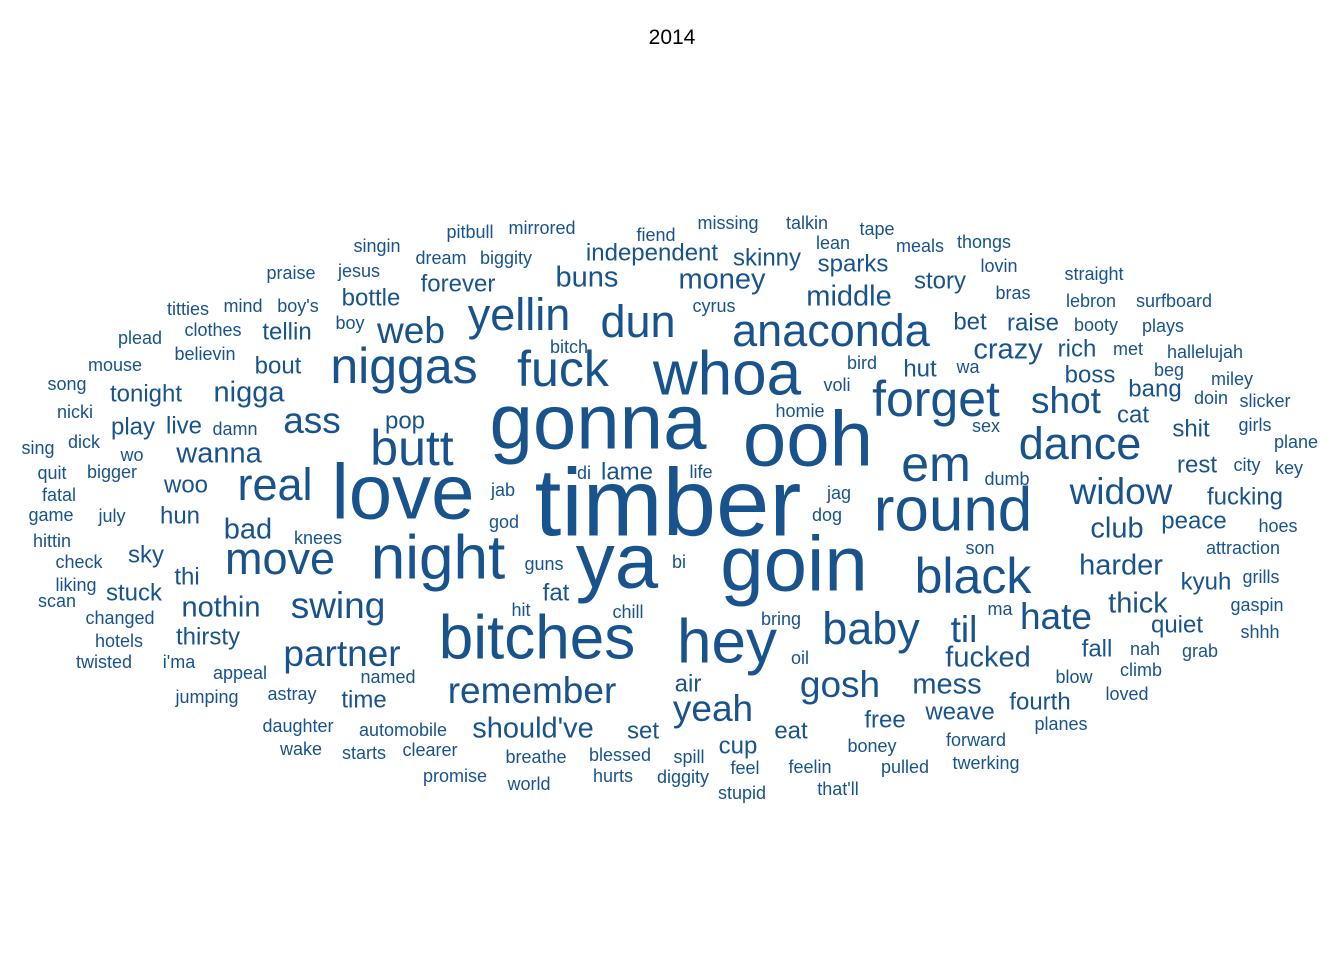  I want to click on word-nah: nah, so click(1145, 649).